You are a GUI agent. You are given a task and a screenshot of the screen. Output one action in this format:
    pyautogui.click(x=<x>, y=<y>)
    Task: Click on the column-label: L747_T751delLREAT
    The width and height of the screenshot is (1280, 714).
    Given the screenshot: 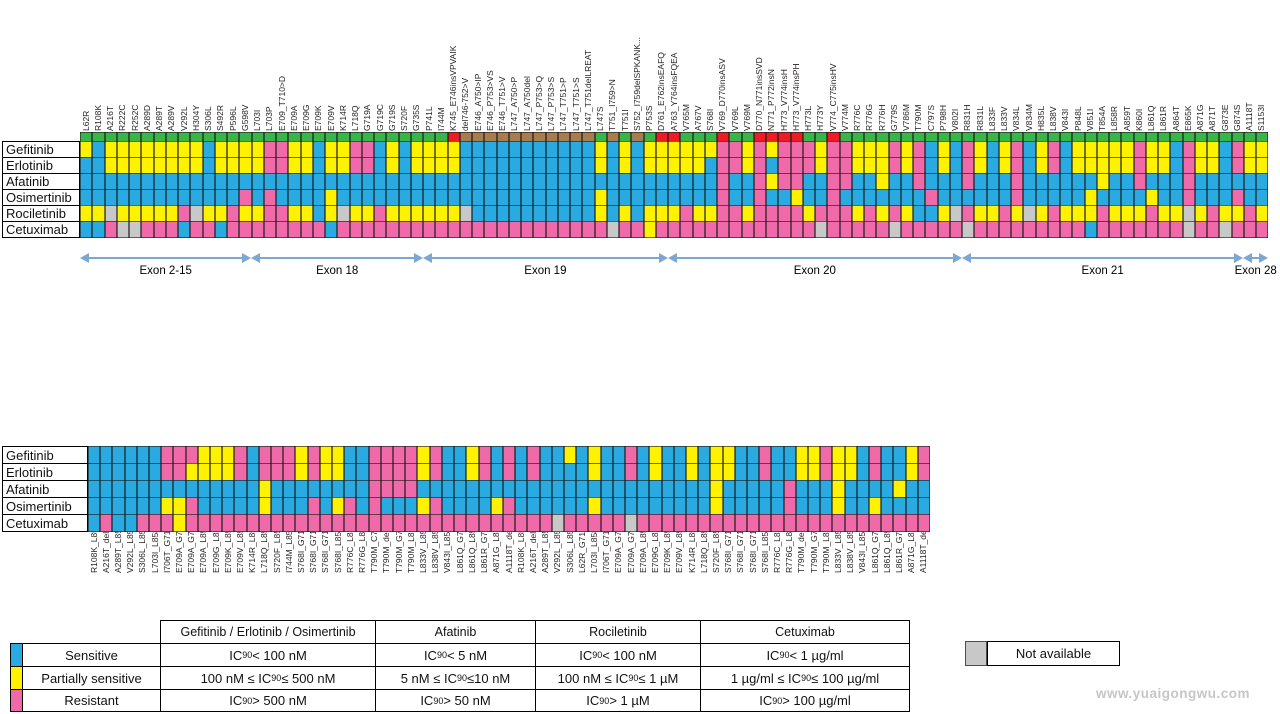 What is the action you would take?
    pyautogui.click(x=587, y=90)
    